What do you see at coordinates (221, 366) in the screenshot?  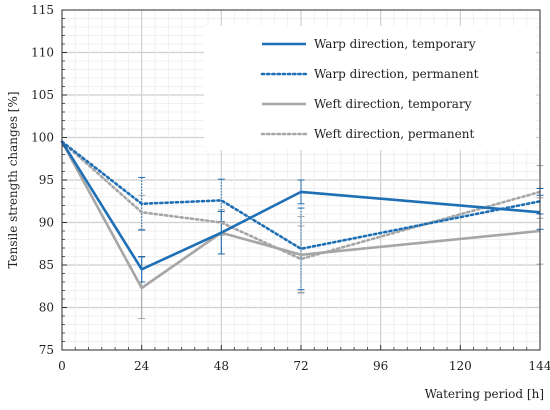 I see `x-tick-label: 48` at bounding box center [221, 366].